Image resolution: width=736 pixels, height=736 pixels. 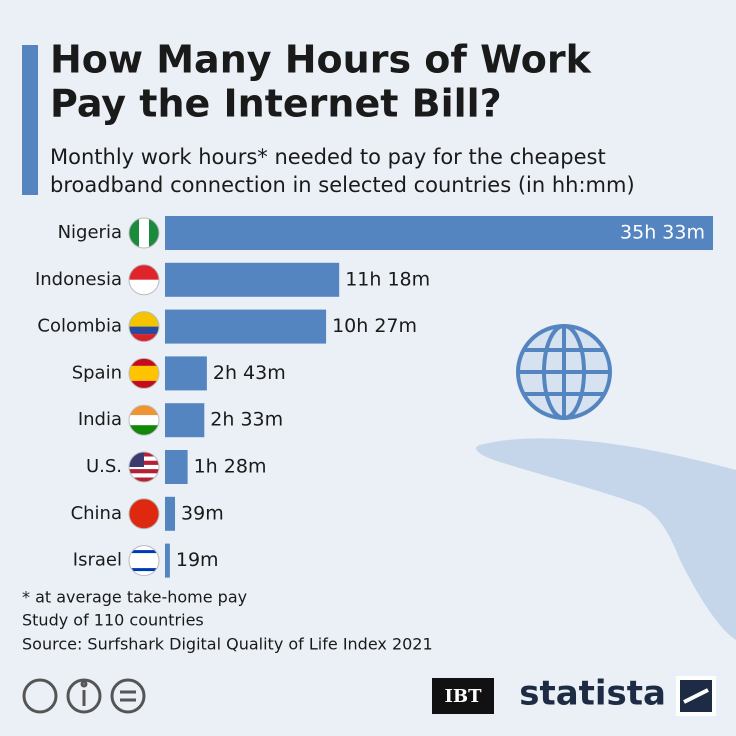 I want to click on value-label: 11h 18m, so click(x=387, y=279).